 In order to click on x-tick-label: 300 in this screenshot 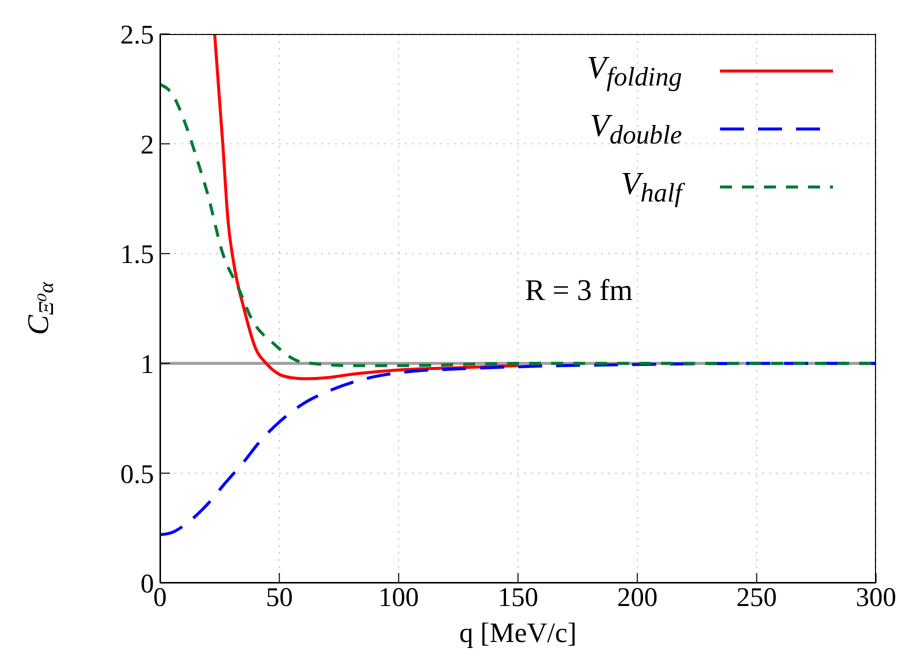, I will do `click(876, 597)`.